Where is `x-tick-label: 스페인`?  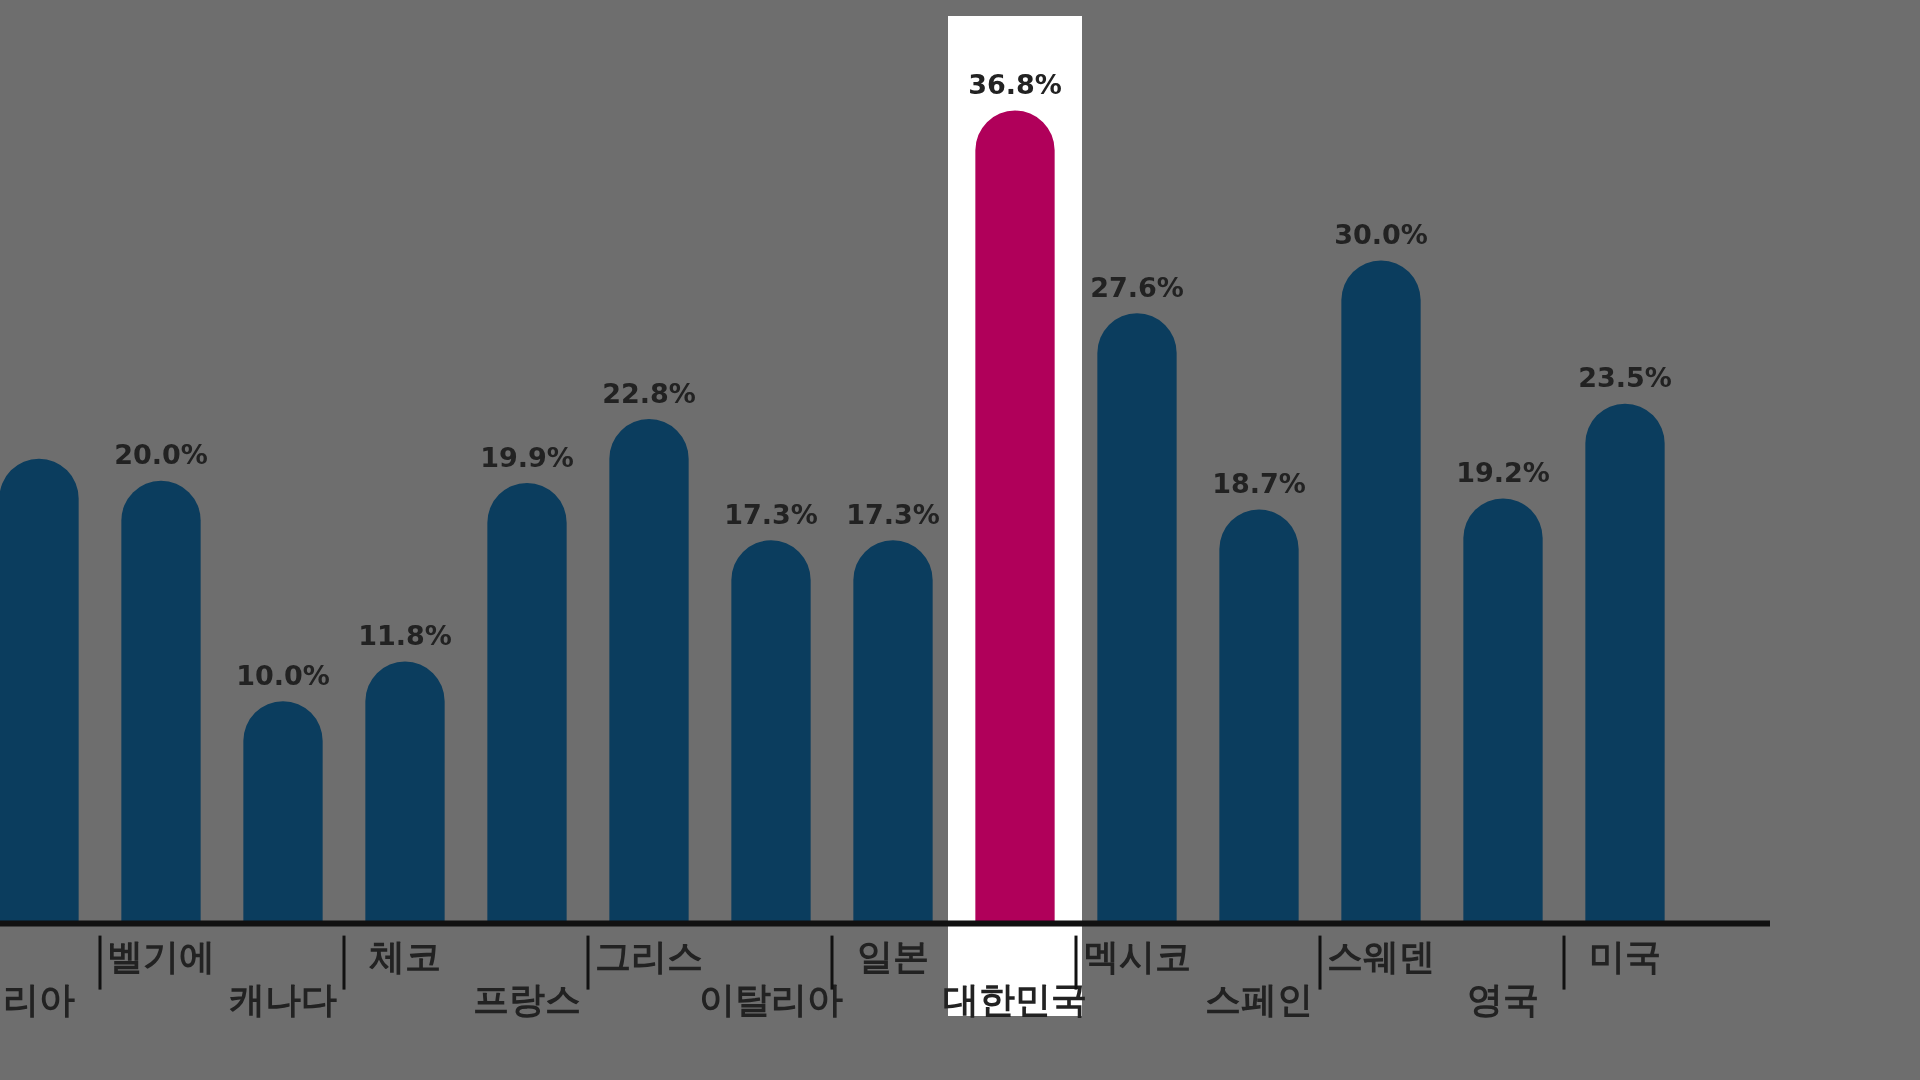
x-tick-label: 스페인 is located at coordinates (1259, 999).